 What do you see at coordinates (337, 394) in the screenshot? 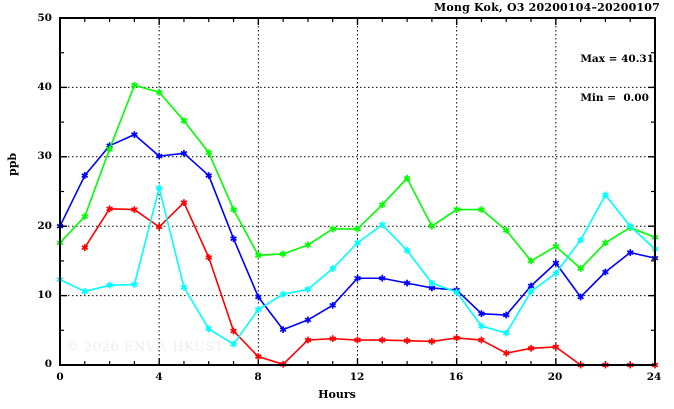
I see `x-axis-label: Hours` at bounding box center [337, 394].